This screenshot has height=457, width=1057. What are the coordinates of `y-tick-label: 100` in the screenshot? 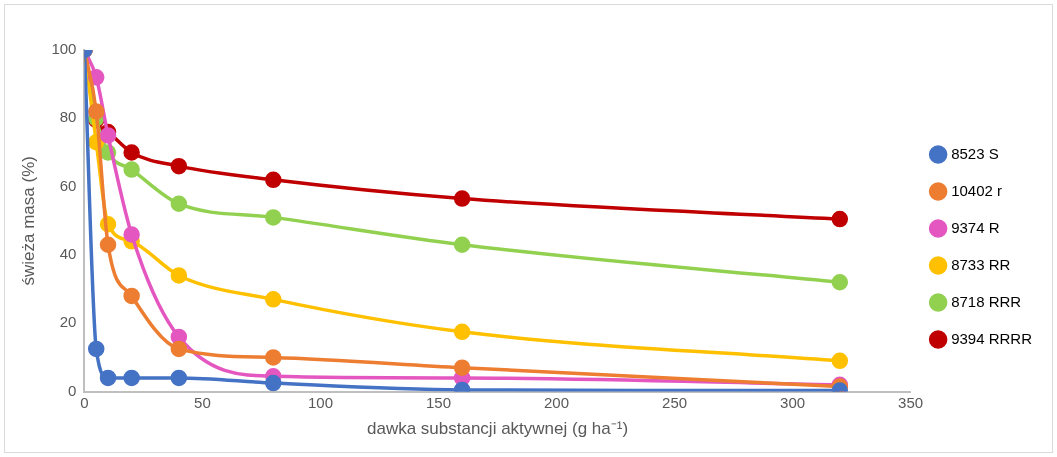 It's located at (64, 49).